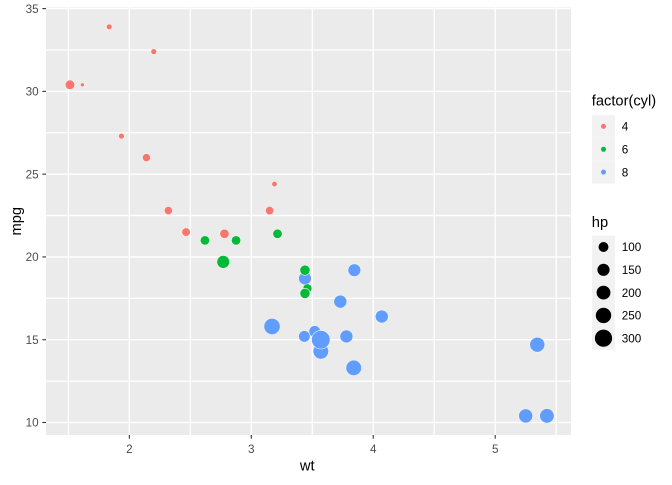 The height and width of the screenshot is (485, 672). Describe the element at coordinates (632, 270) in the screenshot. I see `svg-text: 150` at that location.